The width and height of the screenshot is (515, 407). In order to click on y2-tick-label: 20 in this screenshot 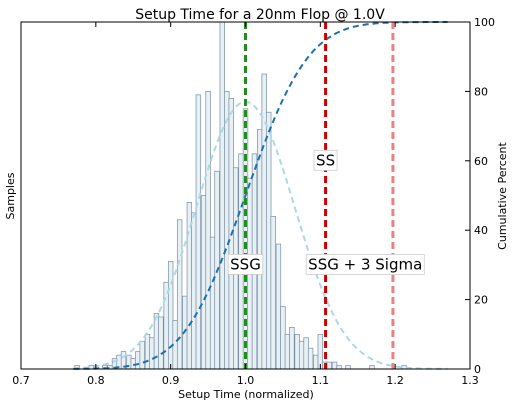, I will do `click(481, 300)`.